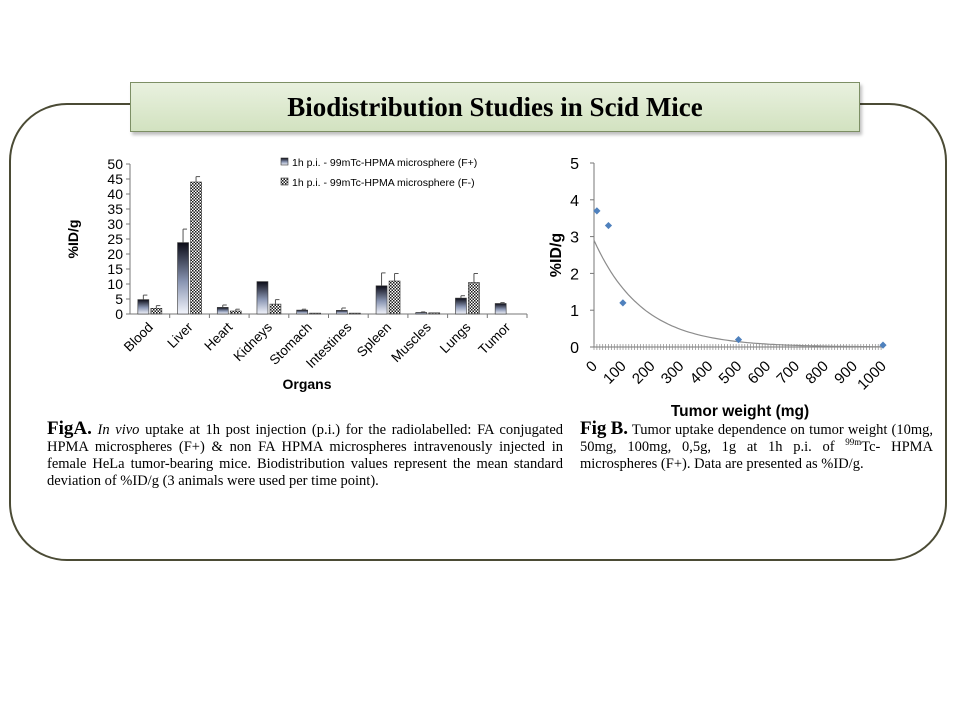  I want to click on x-tick-label: 300, so click(673, 373).